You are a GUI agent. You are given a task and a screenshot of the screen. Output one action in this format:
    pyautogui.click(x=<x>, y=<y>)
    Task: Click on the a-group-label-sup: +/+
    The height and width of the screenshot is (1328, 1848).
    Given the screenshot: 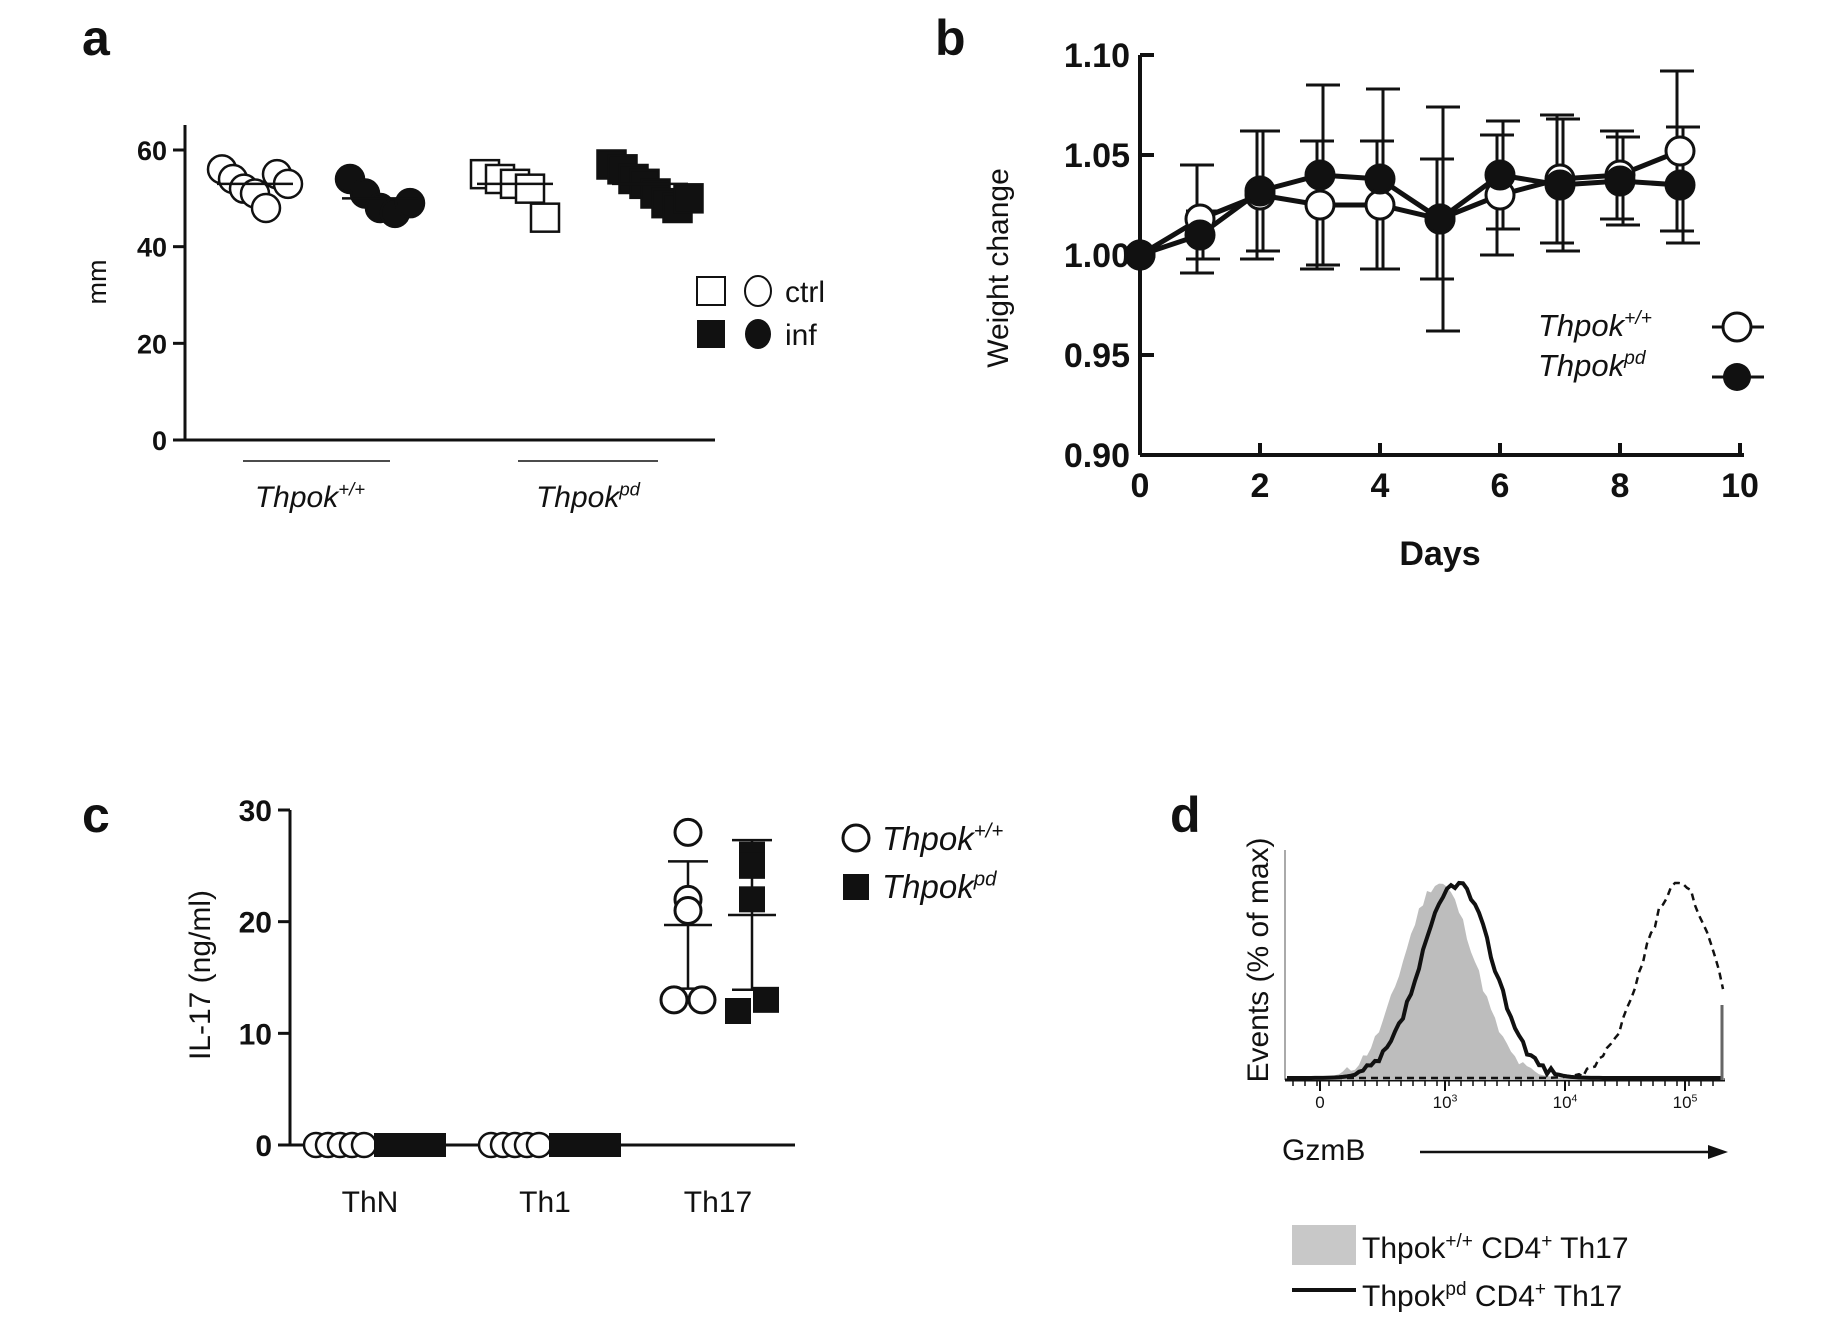 What is the action you would take?
    pyautogui.click(x=351, y=489)
    